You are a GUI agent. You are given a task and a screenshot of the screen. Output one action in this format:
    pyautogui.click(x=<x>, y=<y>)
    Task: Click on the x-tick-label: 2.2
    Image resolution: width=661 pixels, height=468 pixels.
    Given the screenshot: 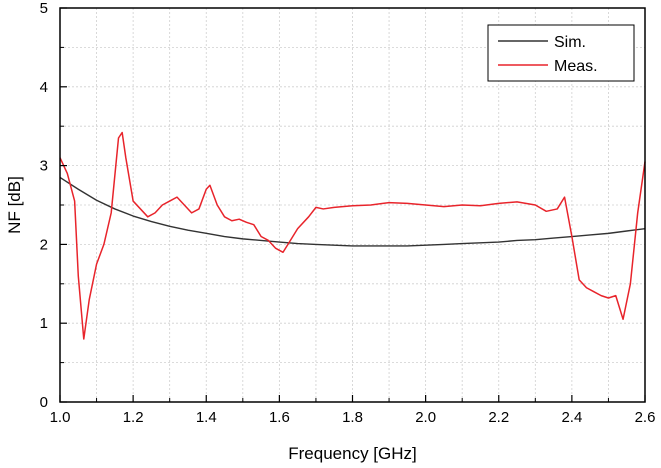 What is the action you would take?
    pyautogui.click(x=498, y=417)
    